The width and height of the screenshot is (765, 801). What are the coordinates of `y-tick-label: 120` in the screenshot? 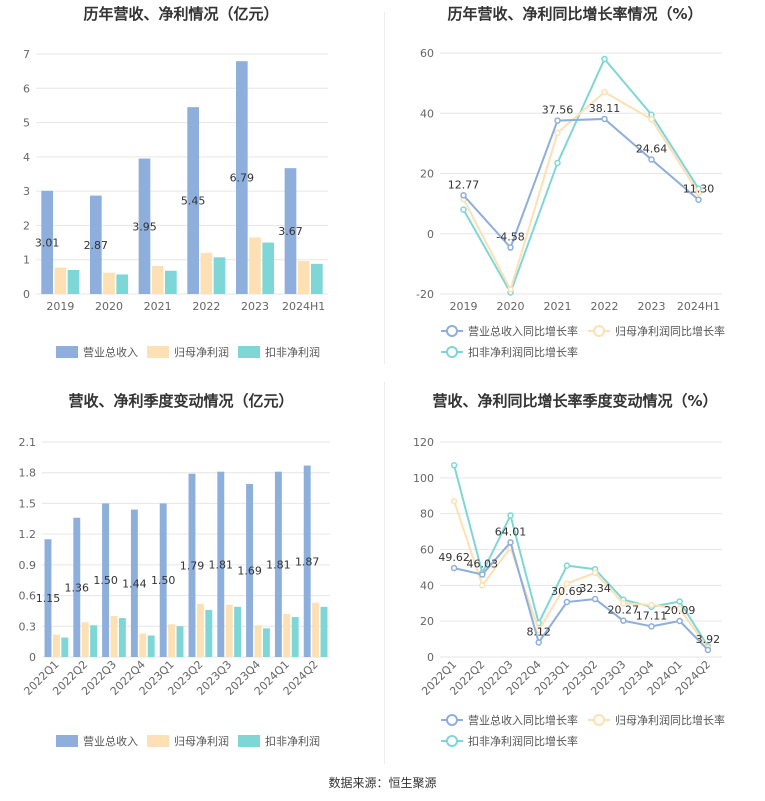 It's located at (423, 442).